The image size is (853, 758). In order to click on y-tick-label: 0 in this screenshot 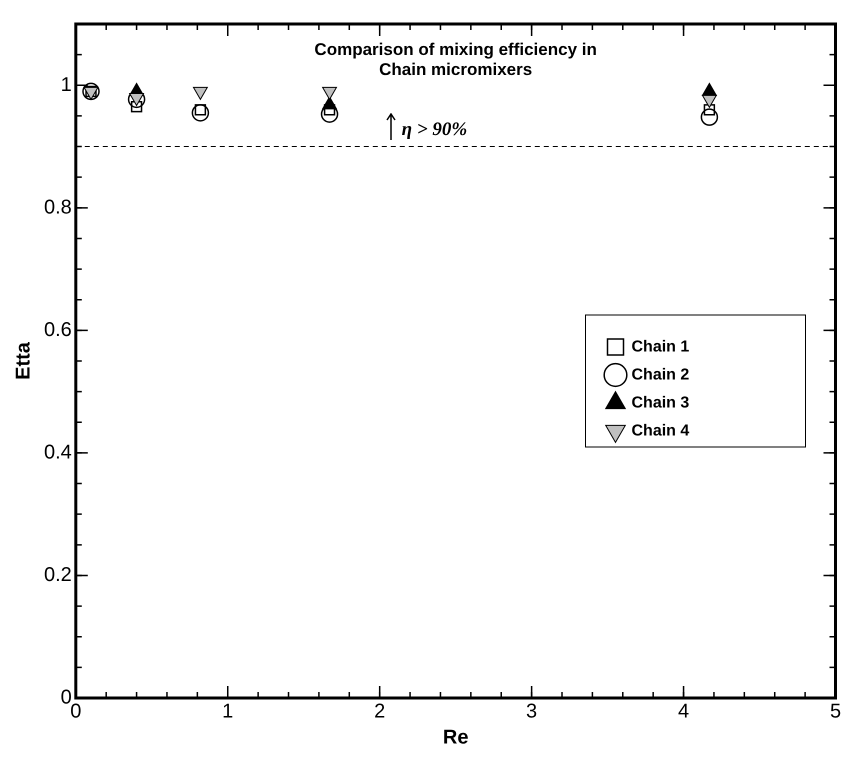, I will do `click(66, 697)`.